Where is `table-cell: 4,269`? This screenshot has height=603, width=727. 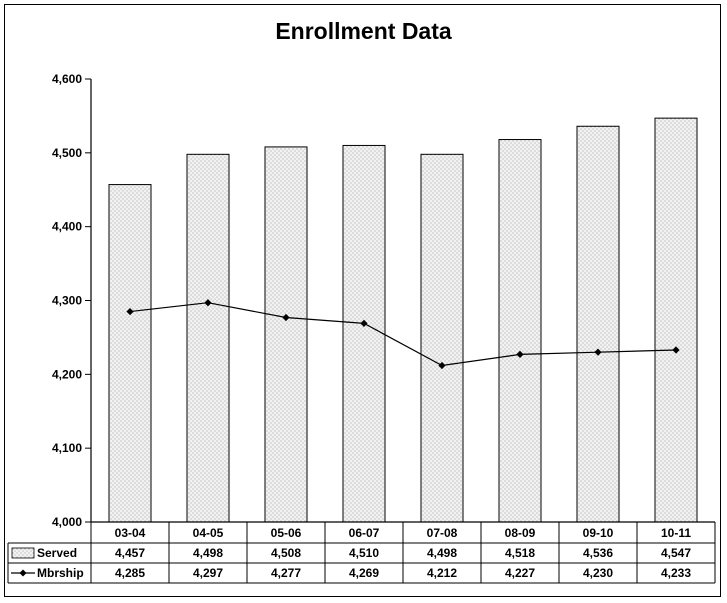
table-cell: 4,269 is located at coordinates (364, 573).